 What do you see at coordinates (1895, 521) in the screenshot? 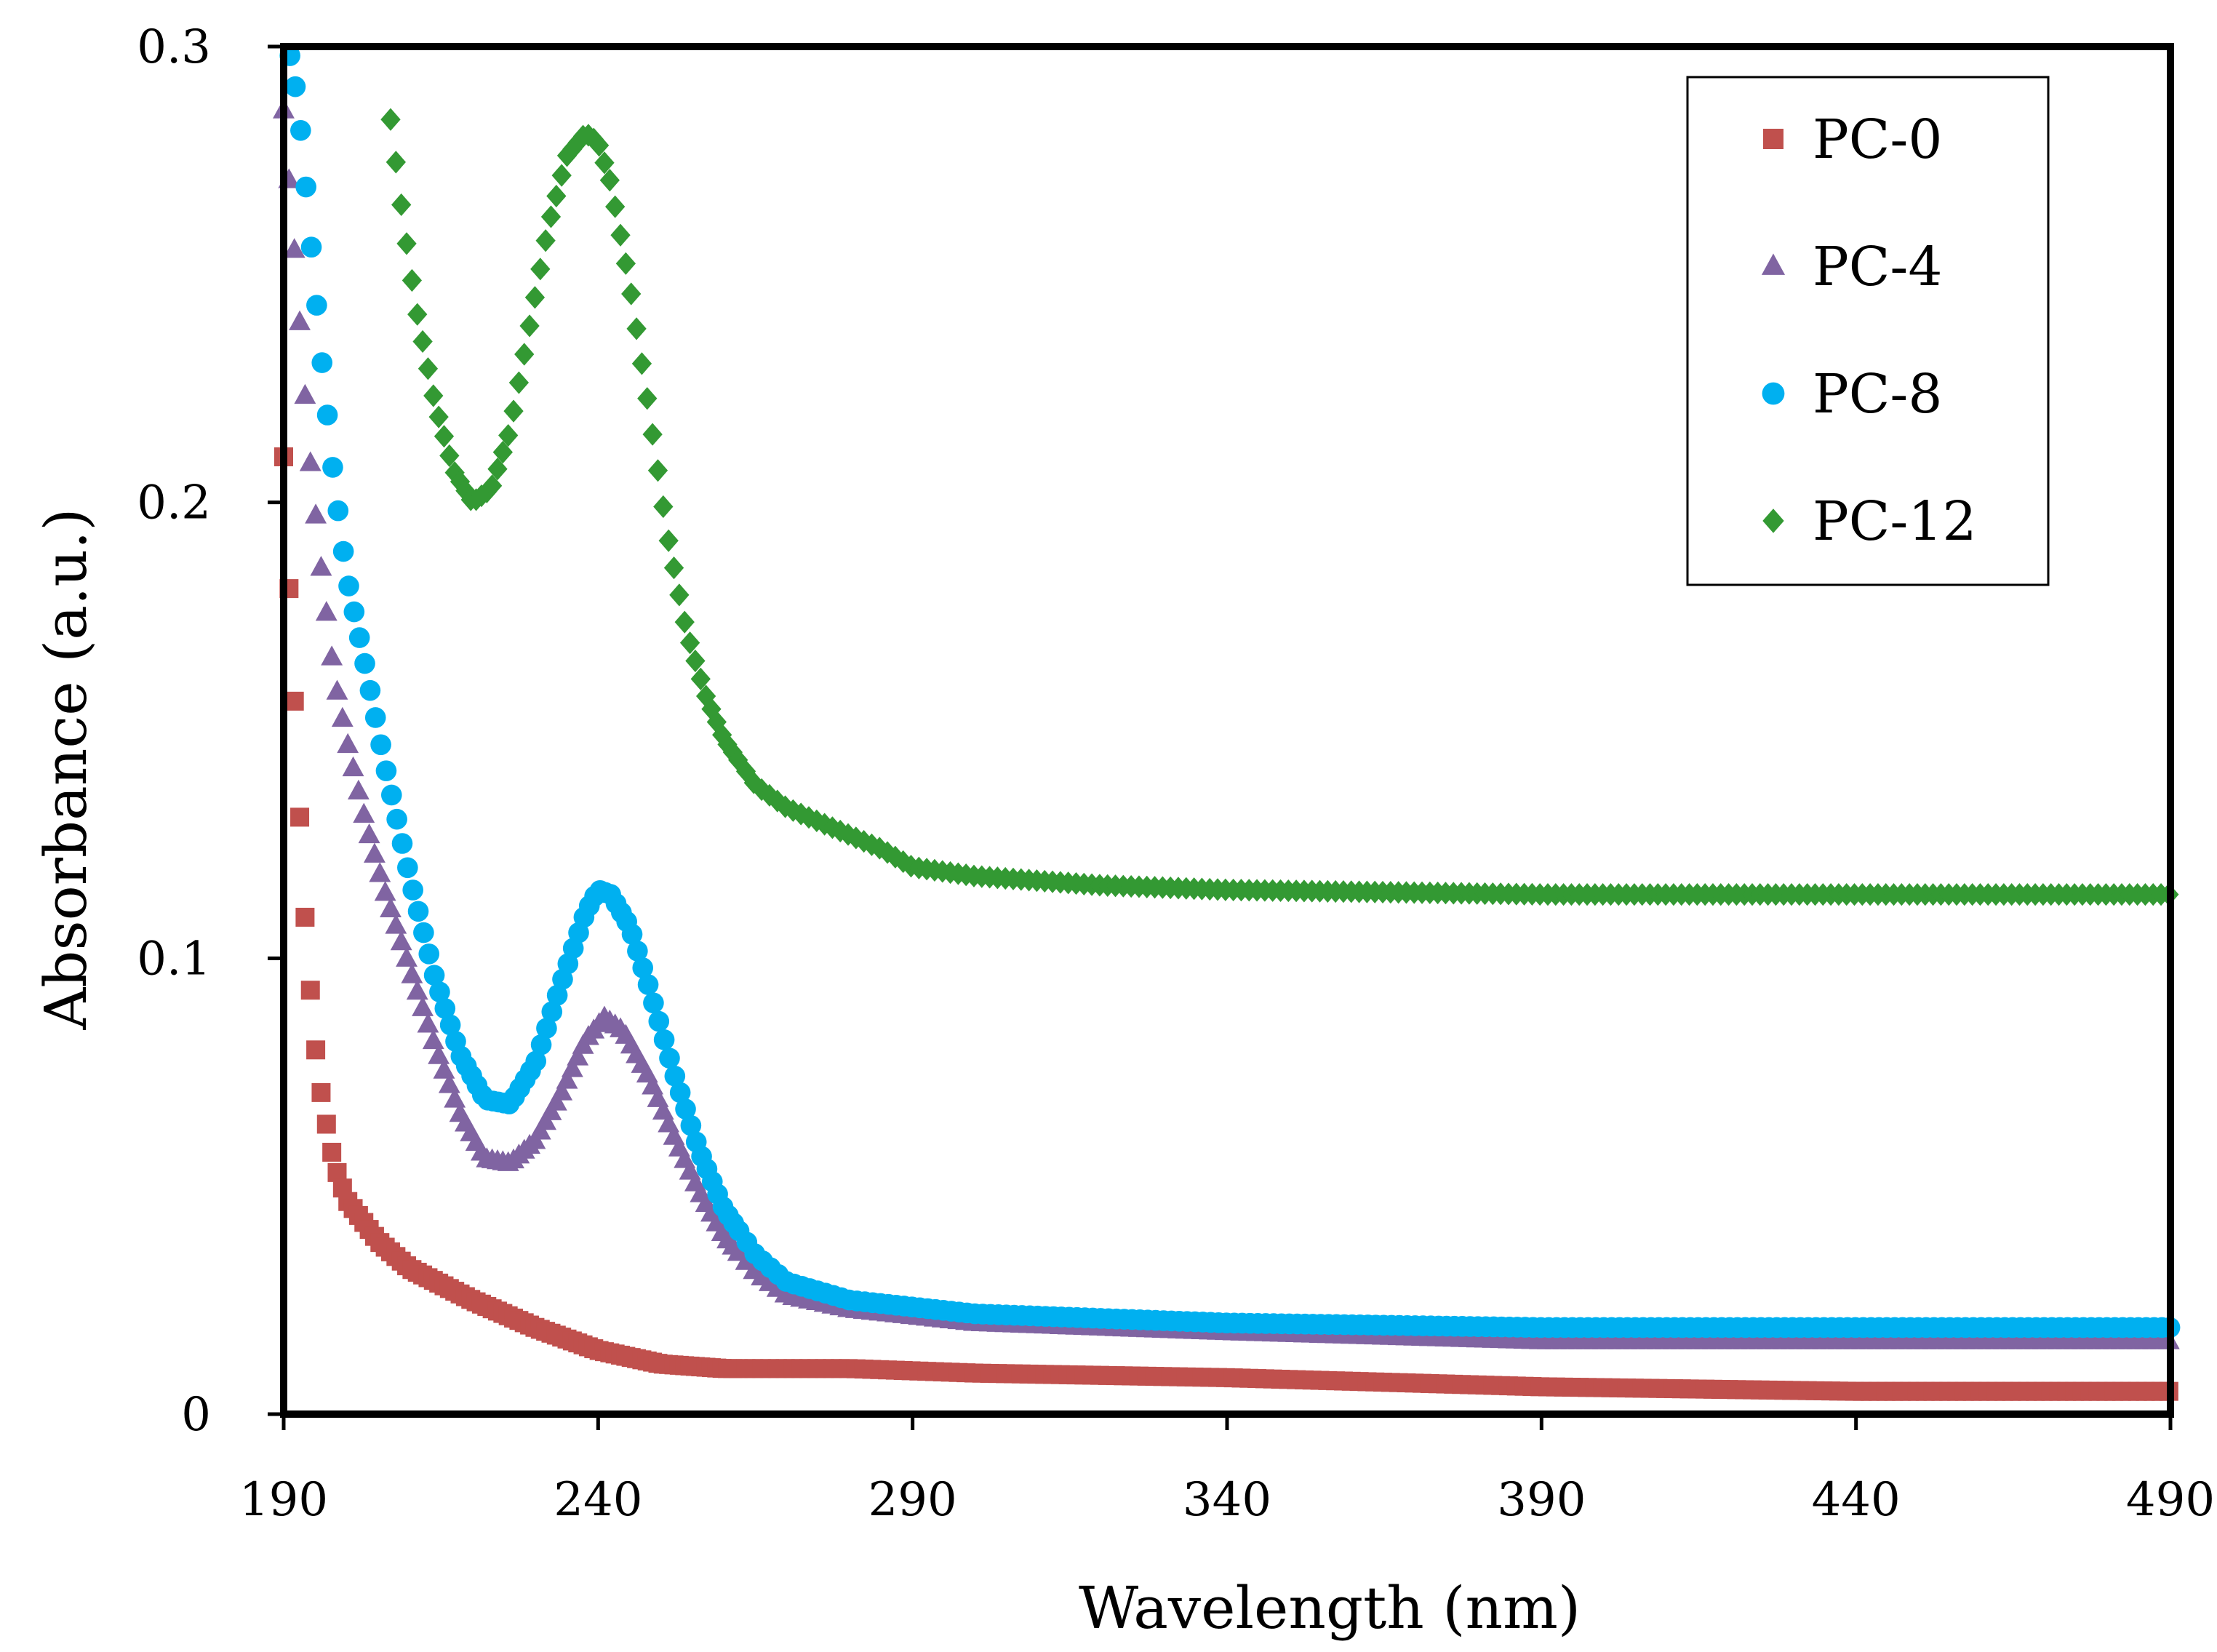
I see `legend-label: PC-12` at bounding box center [1895, 521].